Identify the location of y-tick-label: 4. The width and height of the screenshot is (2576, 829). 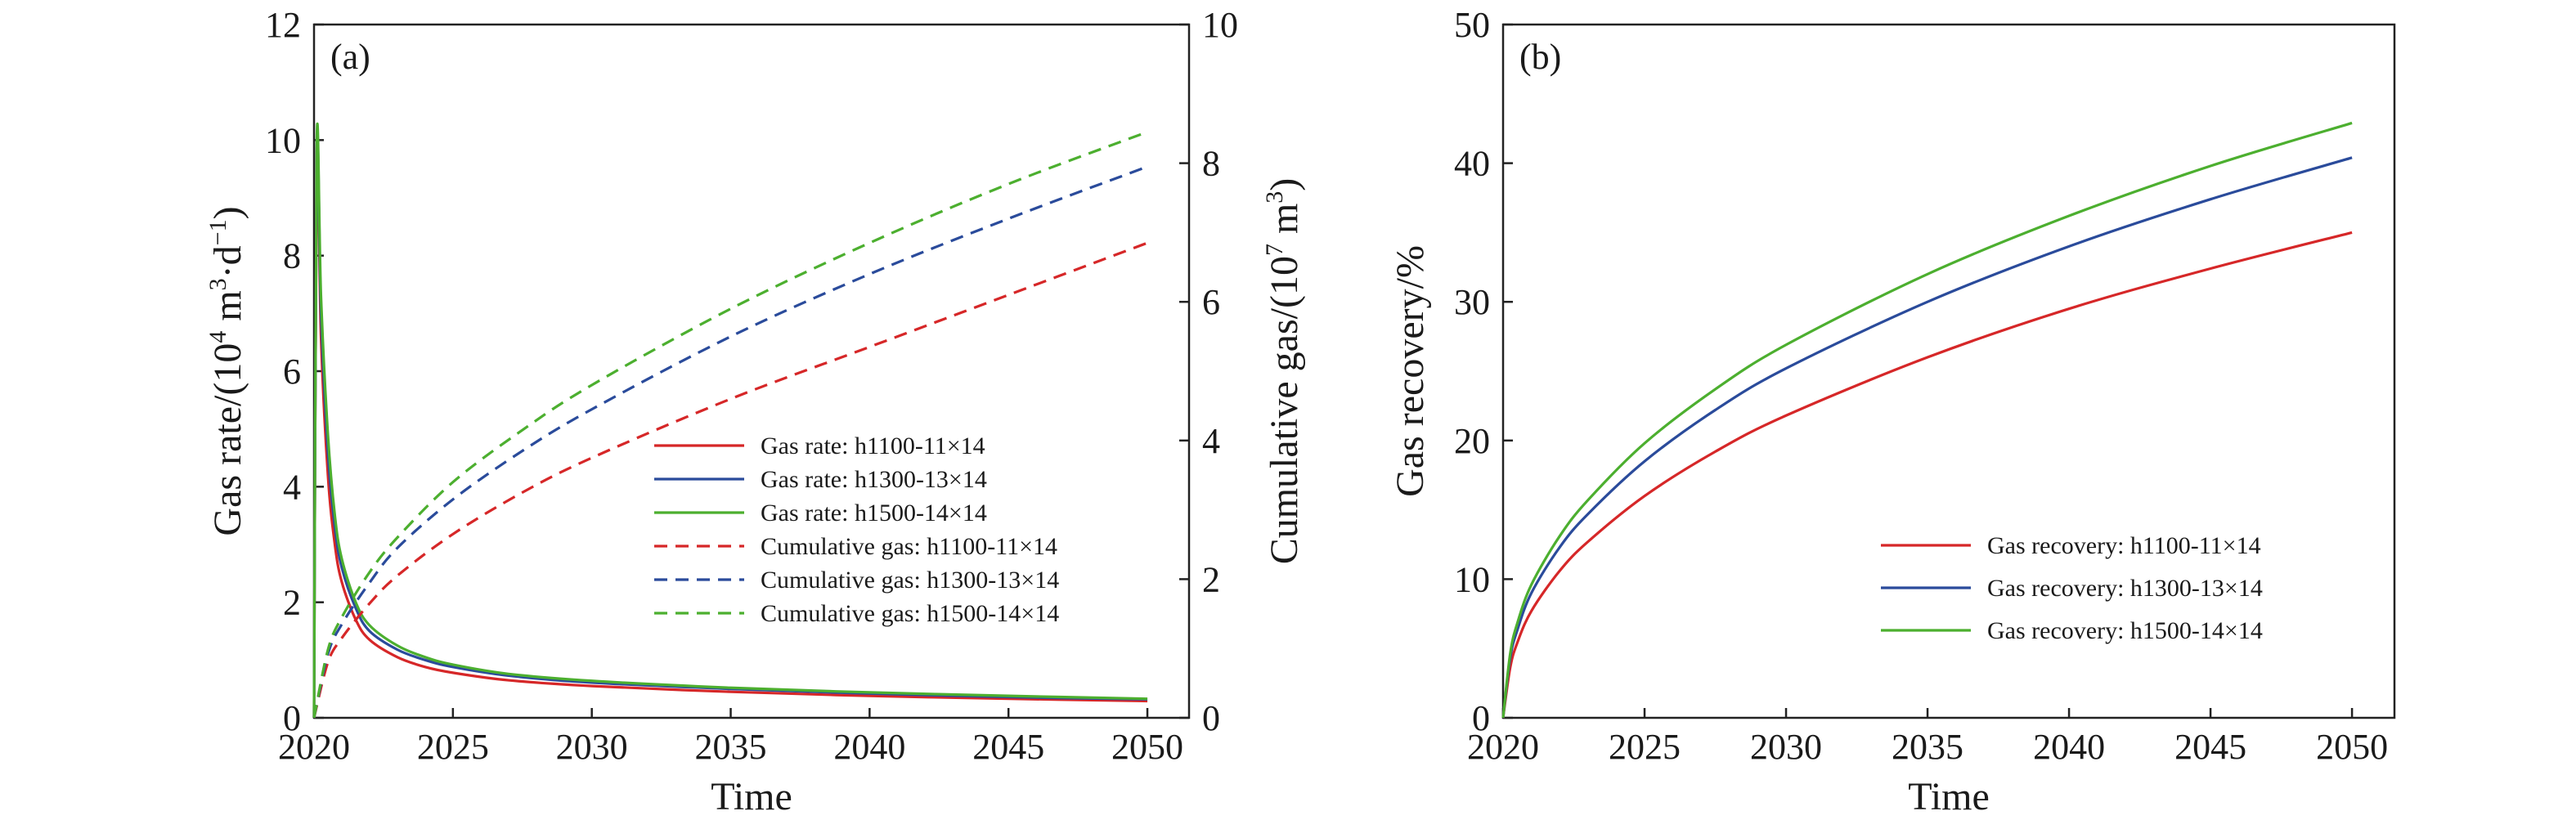
(292, 487).